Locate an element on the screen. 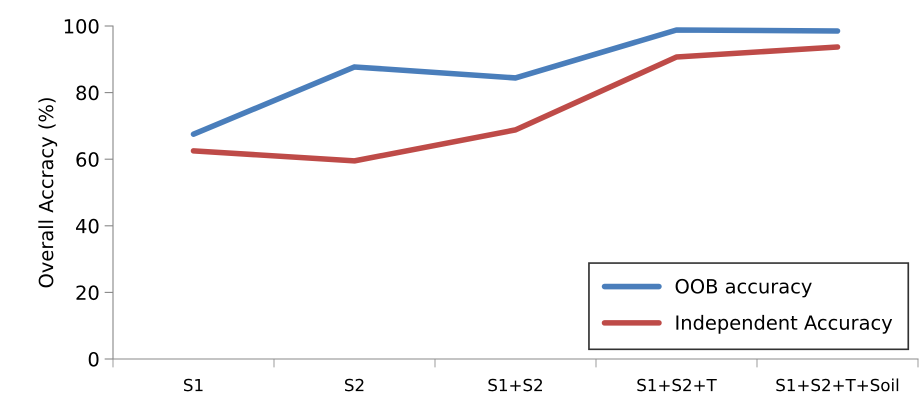  y-axis-title: Overall Accracy (%) is located at coordinates (48, 193).